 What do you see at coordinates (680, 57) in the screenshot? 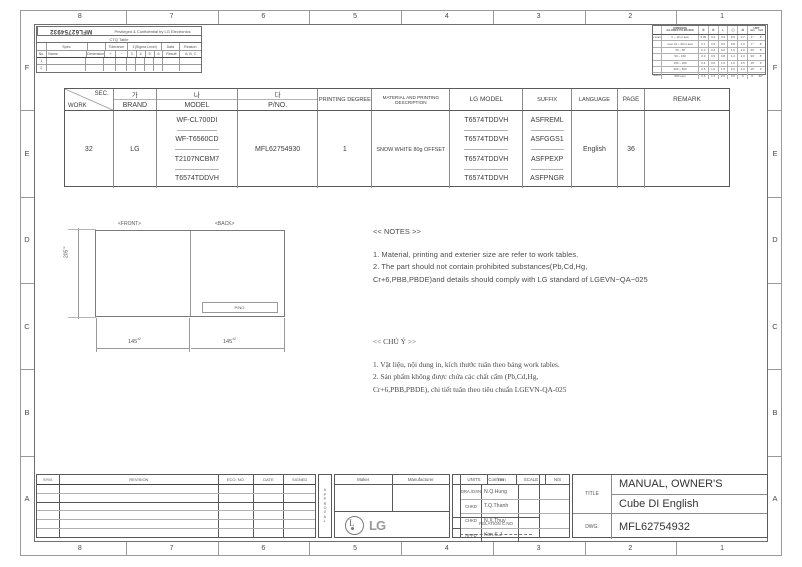
I see `tolerance-range: 50 ~ 150` at bounding box center [680, 57].